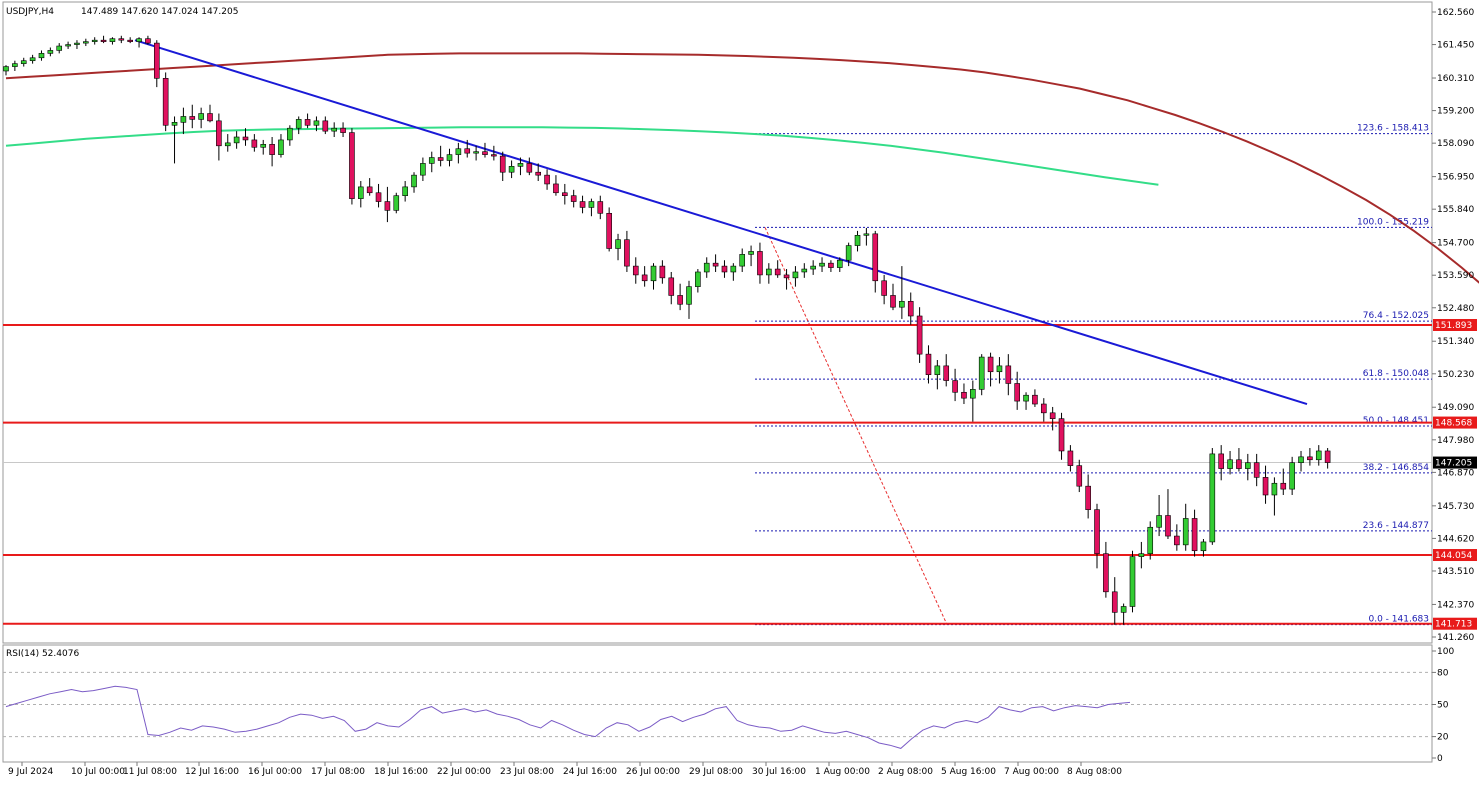 Image resolution: width=1479 pixels, height=786 pixels. I want to click on x-tick-label: 7 Aug 00:00, so click(1031, 772).